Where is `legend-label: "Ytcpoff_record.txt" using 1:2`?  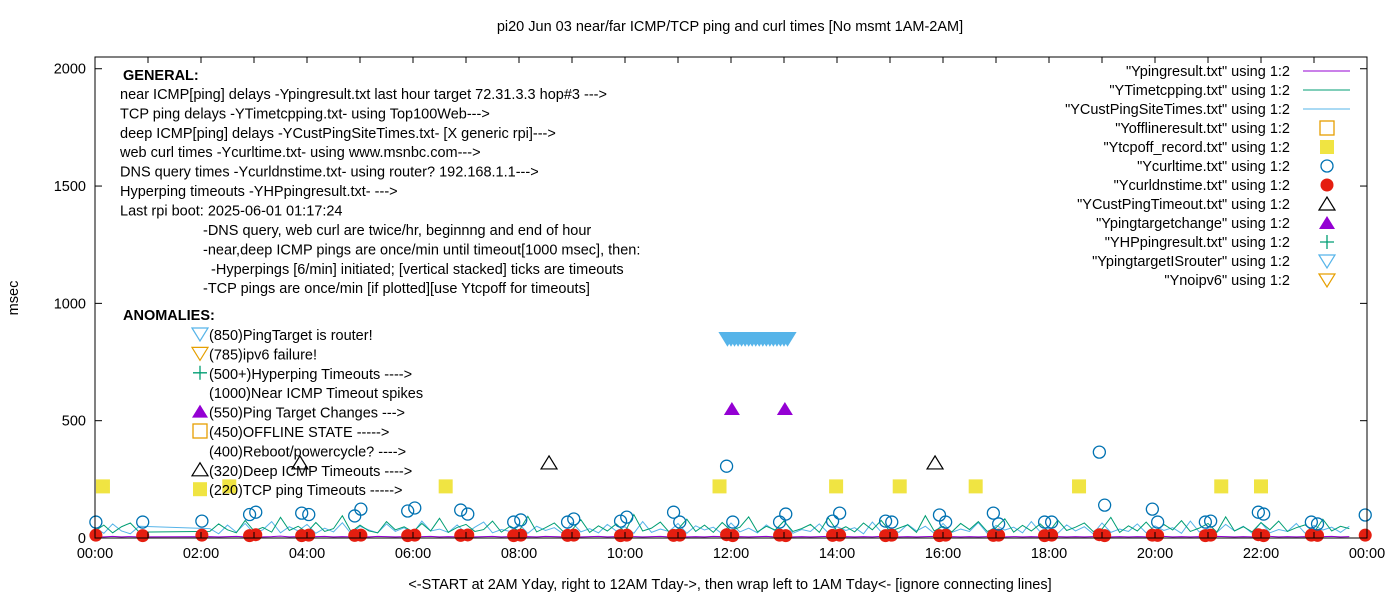 legend-label: "Ytcpoff_record.txt" using 1:2 is located at coordinates (1196, 148).